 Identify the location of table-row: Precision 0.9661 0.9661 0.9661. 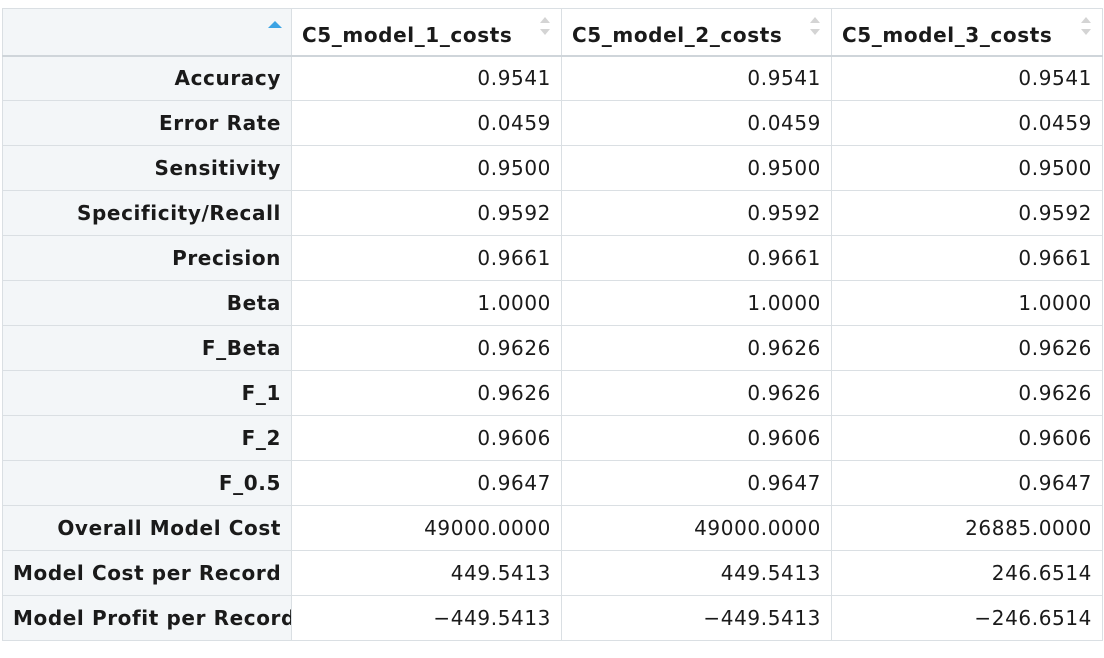
(552, 258).